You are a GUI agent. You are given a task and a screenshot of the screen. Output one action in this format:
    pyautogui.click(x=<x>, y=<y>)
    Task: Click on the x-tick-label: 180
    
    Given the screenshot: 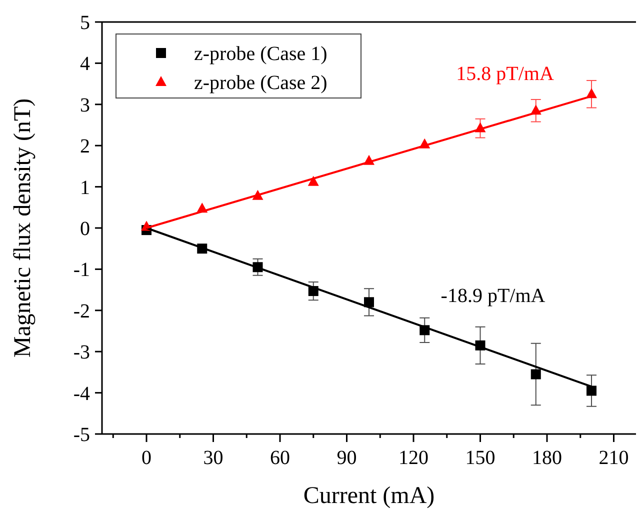 What is the action you would take?
    pyautogui.click(x=547, y=458)
    